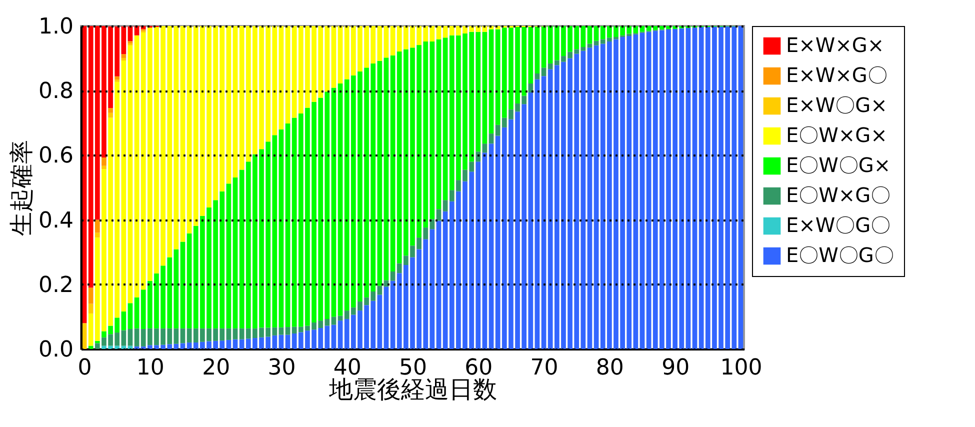 The image size is (975, 427). What do you see at coordinates (56, 156) in the screenshot?
I see `y-tick-label: 0.6` at bounding box center [56, 156].